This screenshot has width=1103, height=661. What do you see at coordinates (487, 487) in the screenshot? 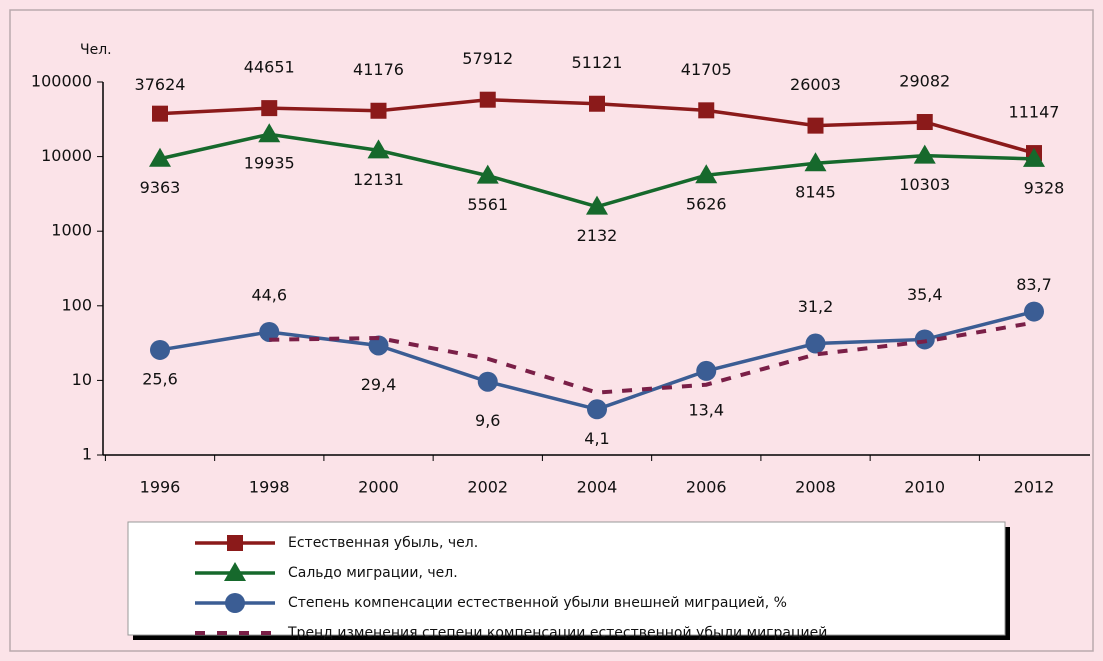
I see `x-tick-label: 2002` at bounding box center [487, 487].